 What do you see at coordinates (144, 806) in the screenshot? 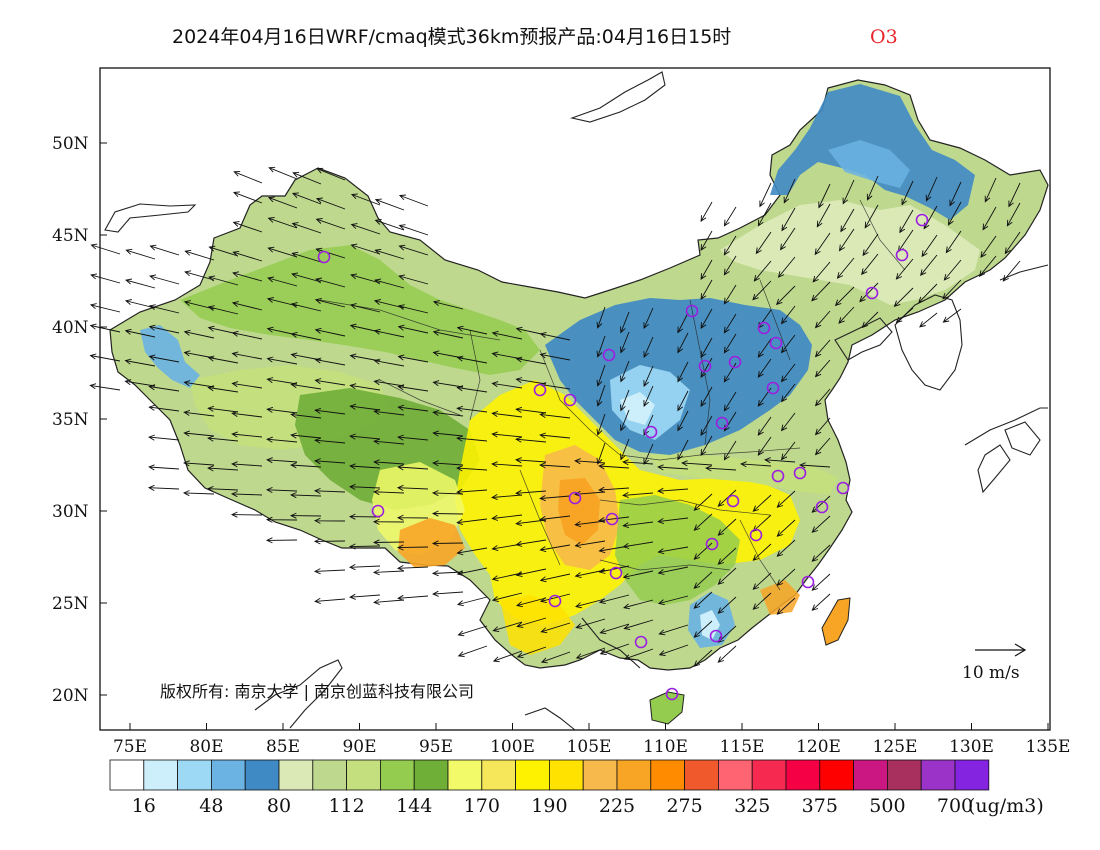
I see `legend-label: 16` at bounding box center [144, 806].